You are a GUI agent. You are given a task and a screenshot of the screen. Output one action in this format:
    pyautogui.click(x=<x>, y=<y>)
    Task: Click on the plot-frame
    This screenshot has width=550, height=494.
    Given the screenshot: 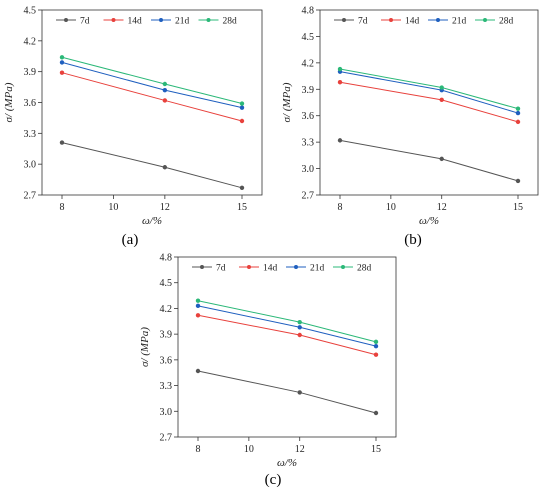 What is the action you would take?
    pyautogui.click(x=287, y=347)
    